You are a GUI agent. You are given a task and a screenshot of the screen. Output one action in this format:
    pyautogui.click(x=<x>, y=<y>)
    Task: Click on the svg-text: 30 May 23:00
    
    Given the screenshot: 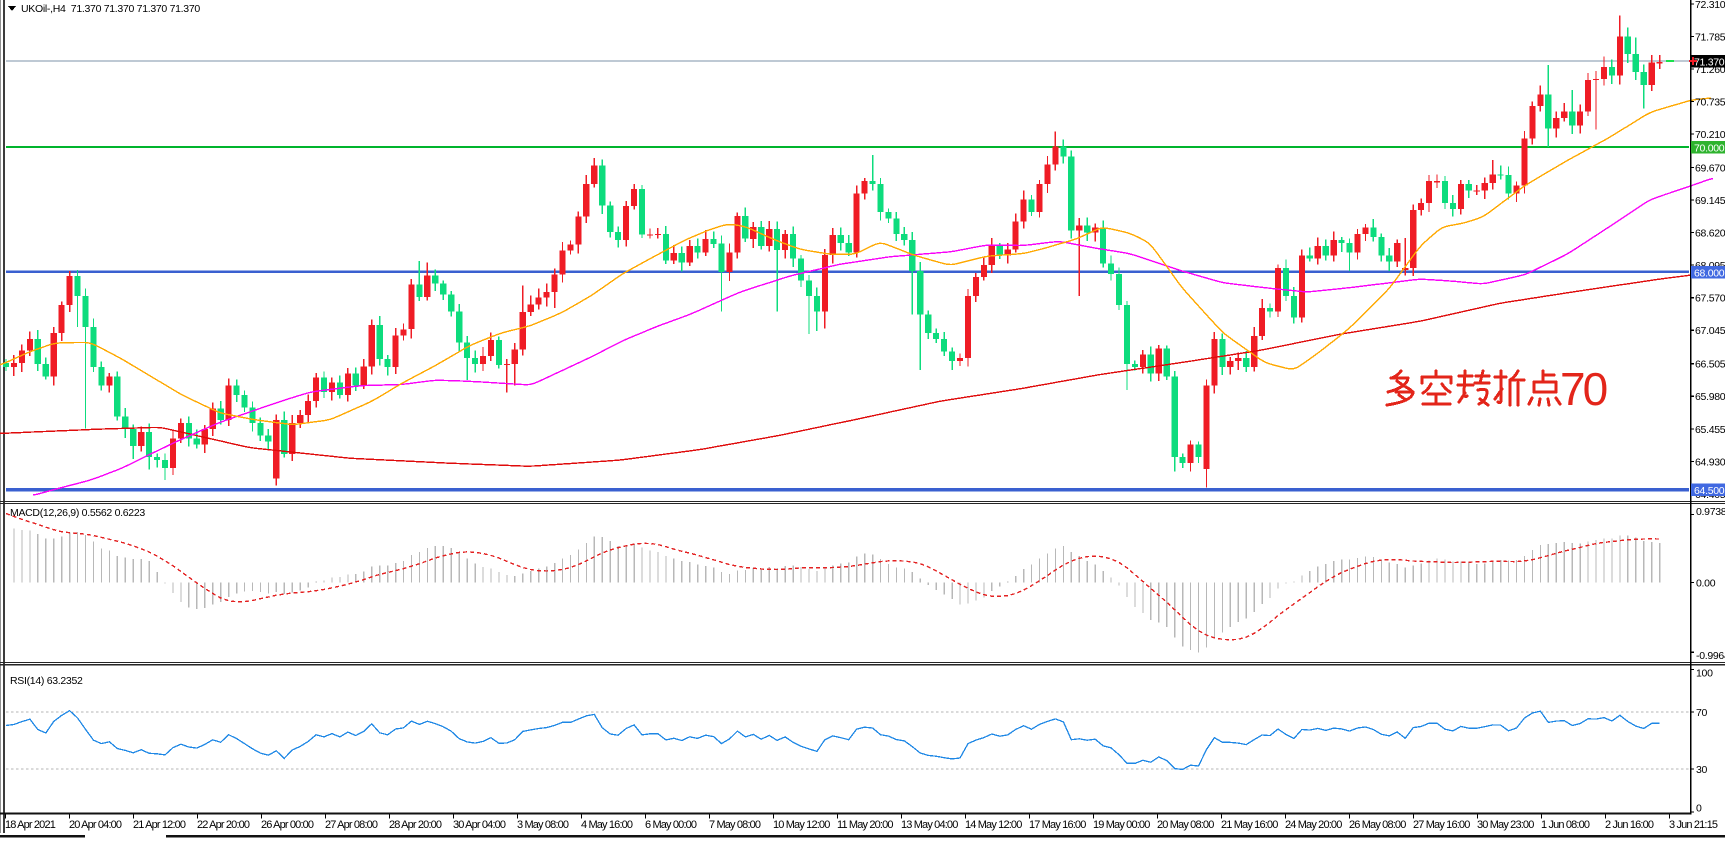 What is the action you would take?
    pyautogui.click(x=1505, y=825)
    